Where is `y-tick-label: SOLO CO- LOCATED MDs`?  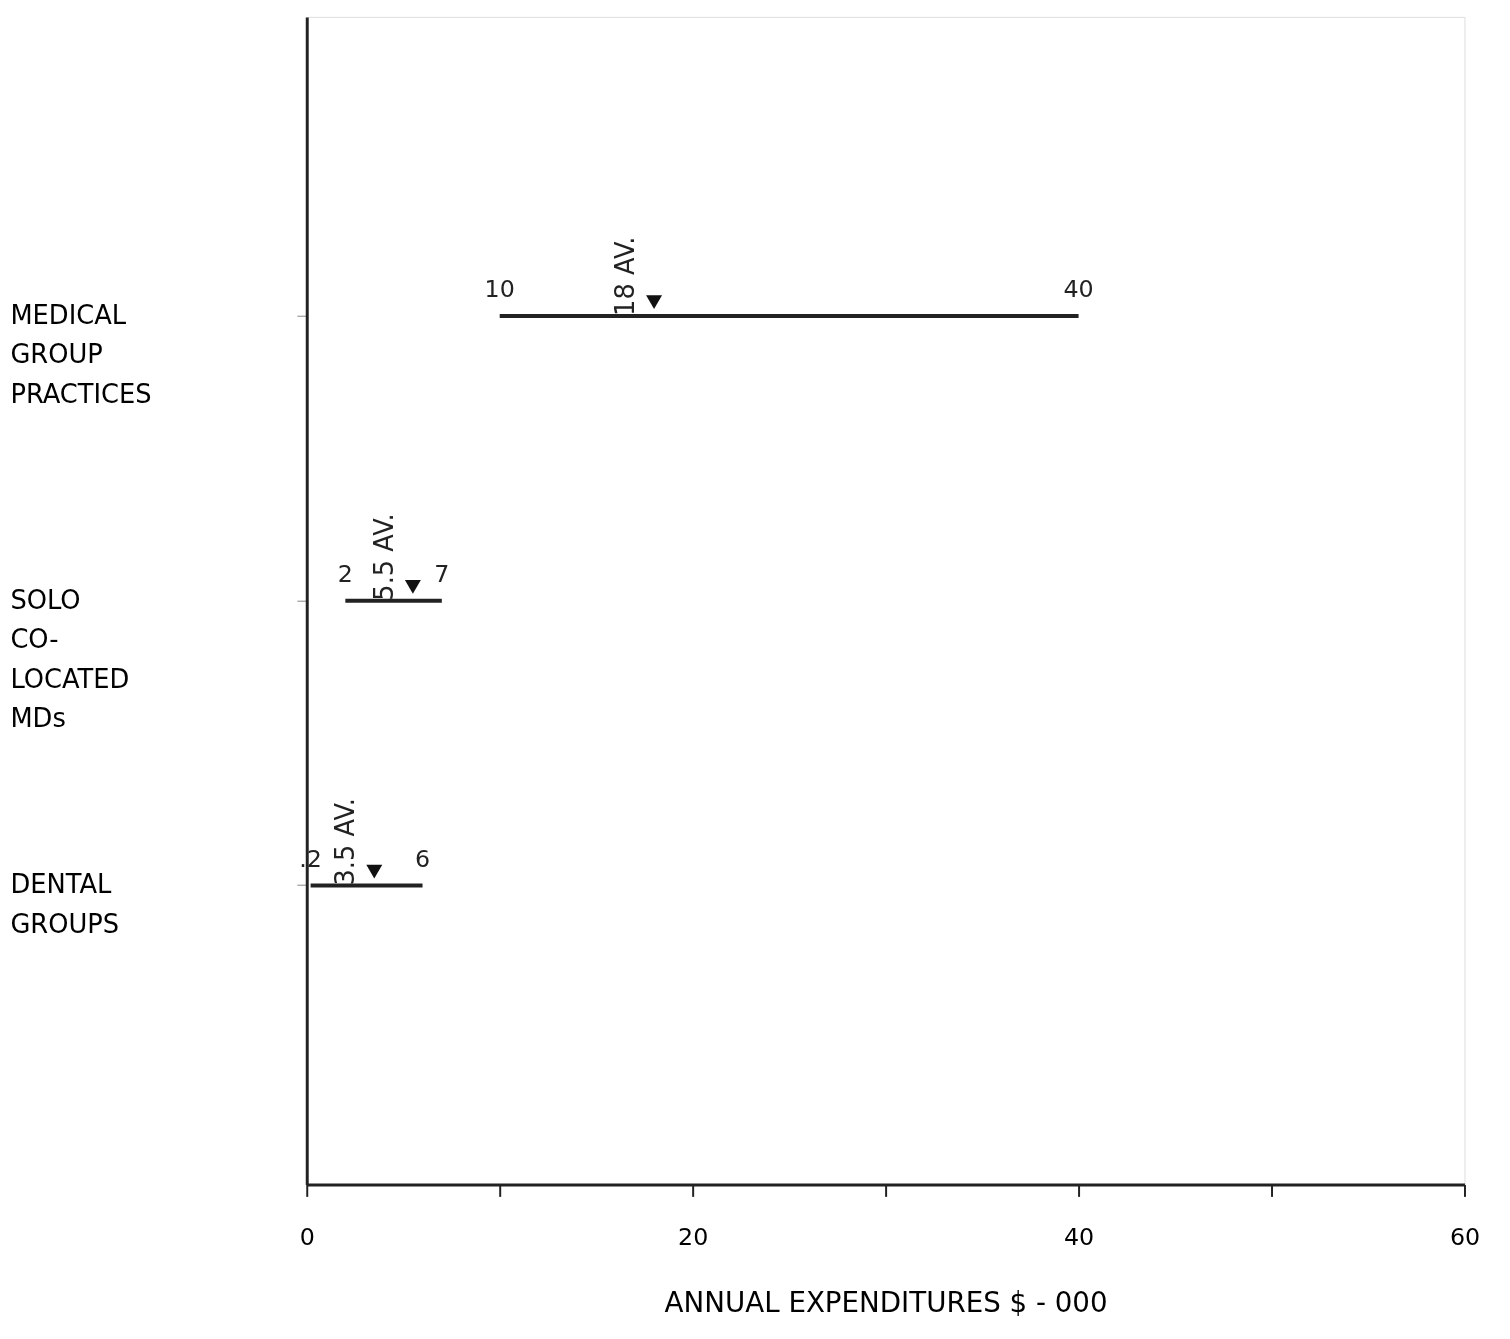
y-tick-label: SOLO CO- LOCATED MDs is located at coordinates (70, 659).